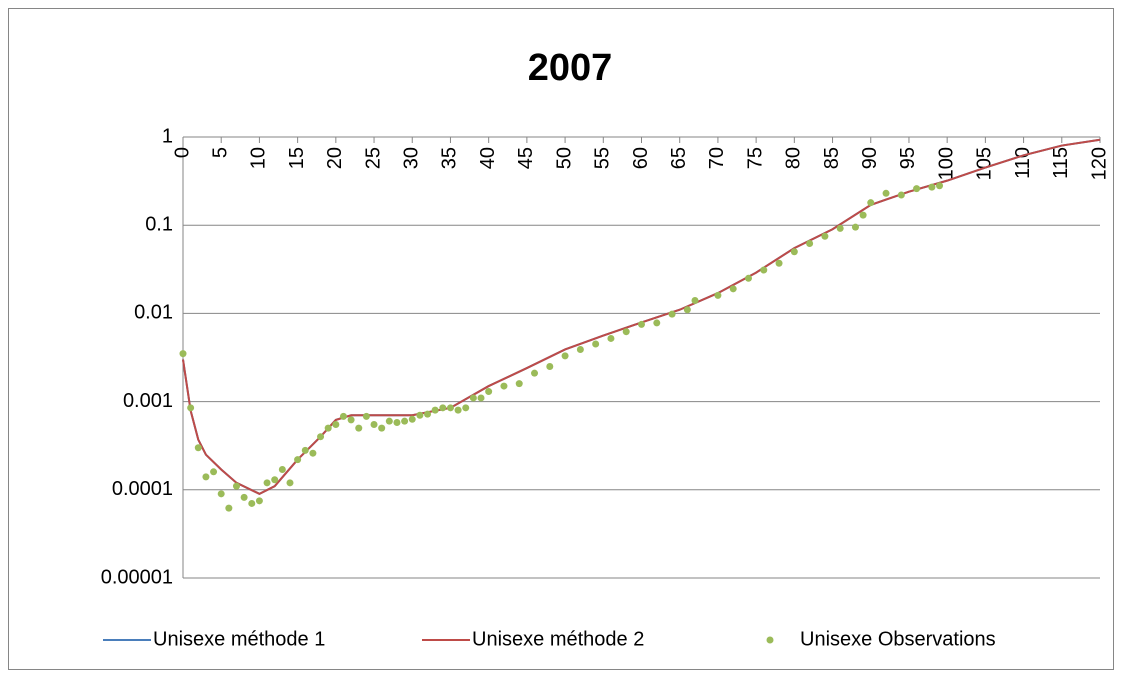 This screenshot has width=1123, height=679. Describe the element at coordinates (142, 489) in the screenshot. I see `y-tick-label: 0.0001` at that location.